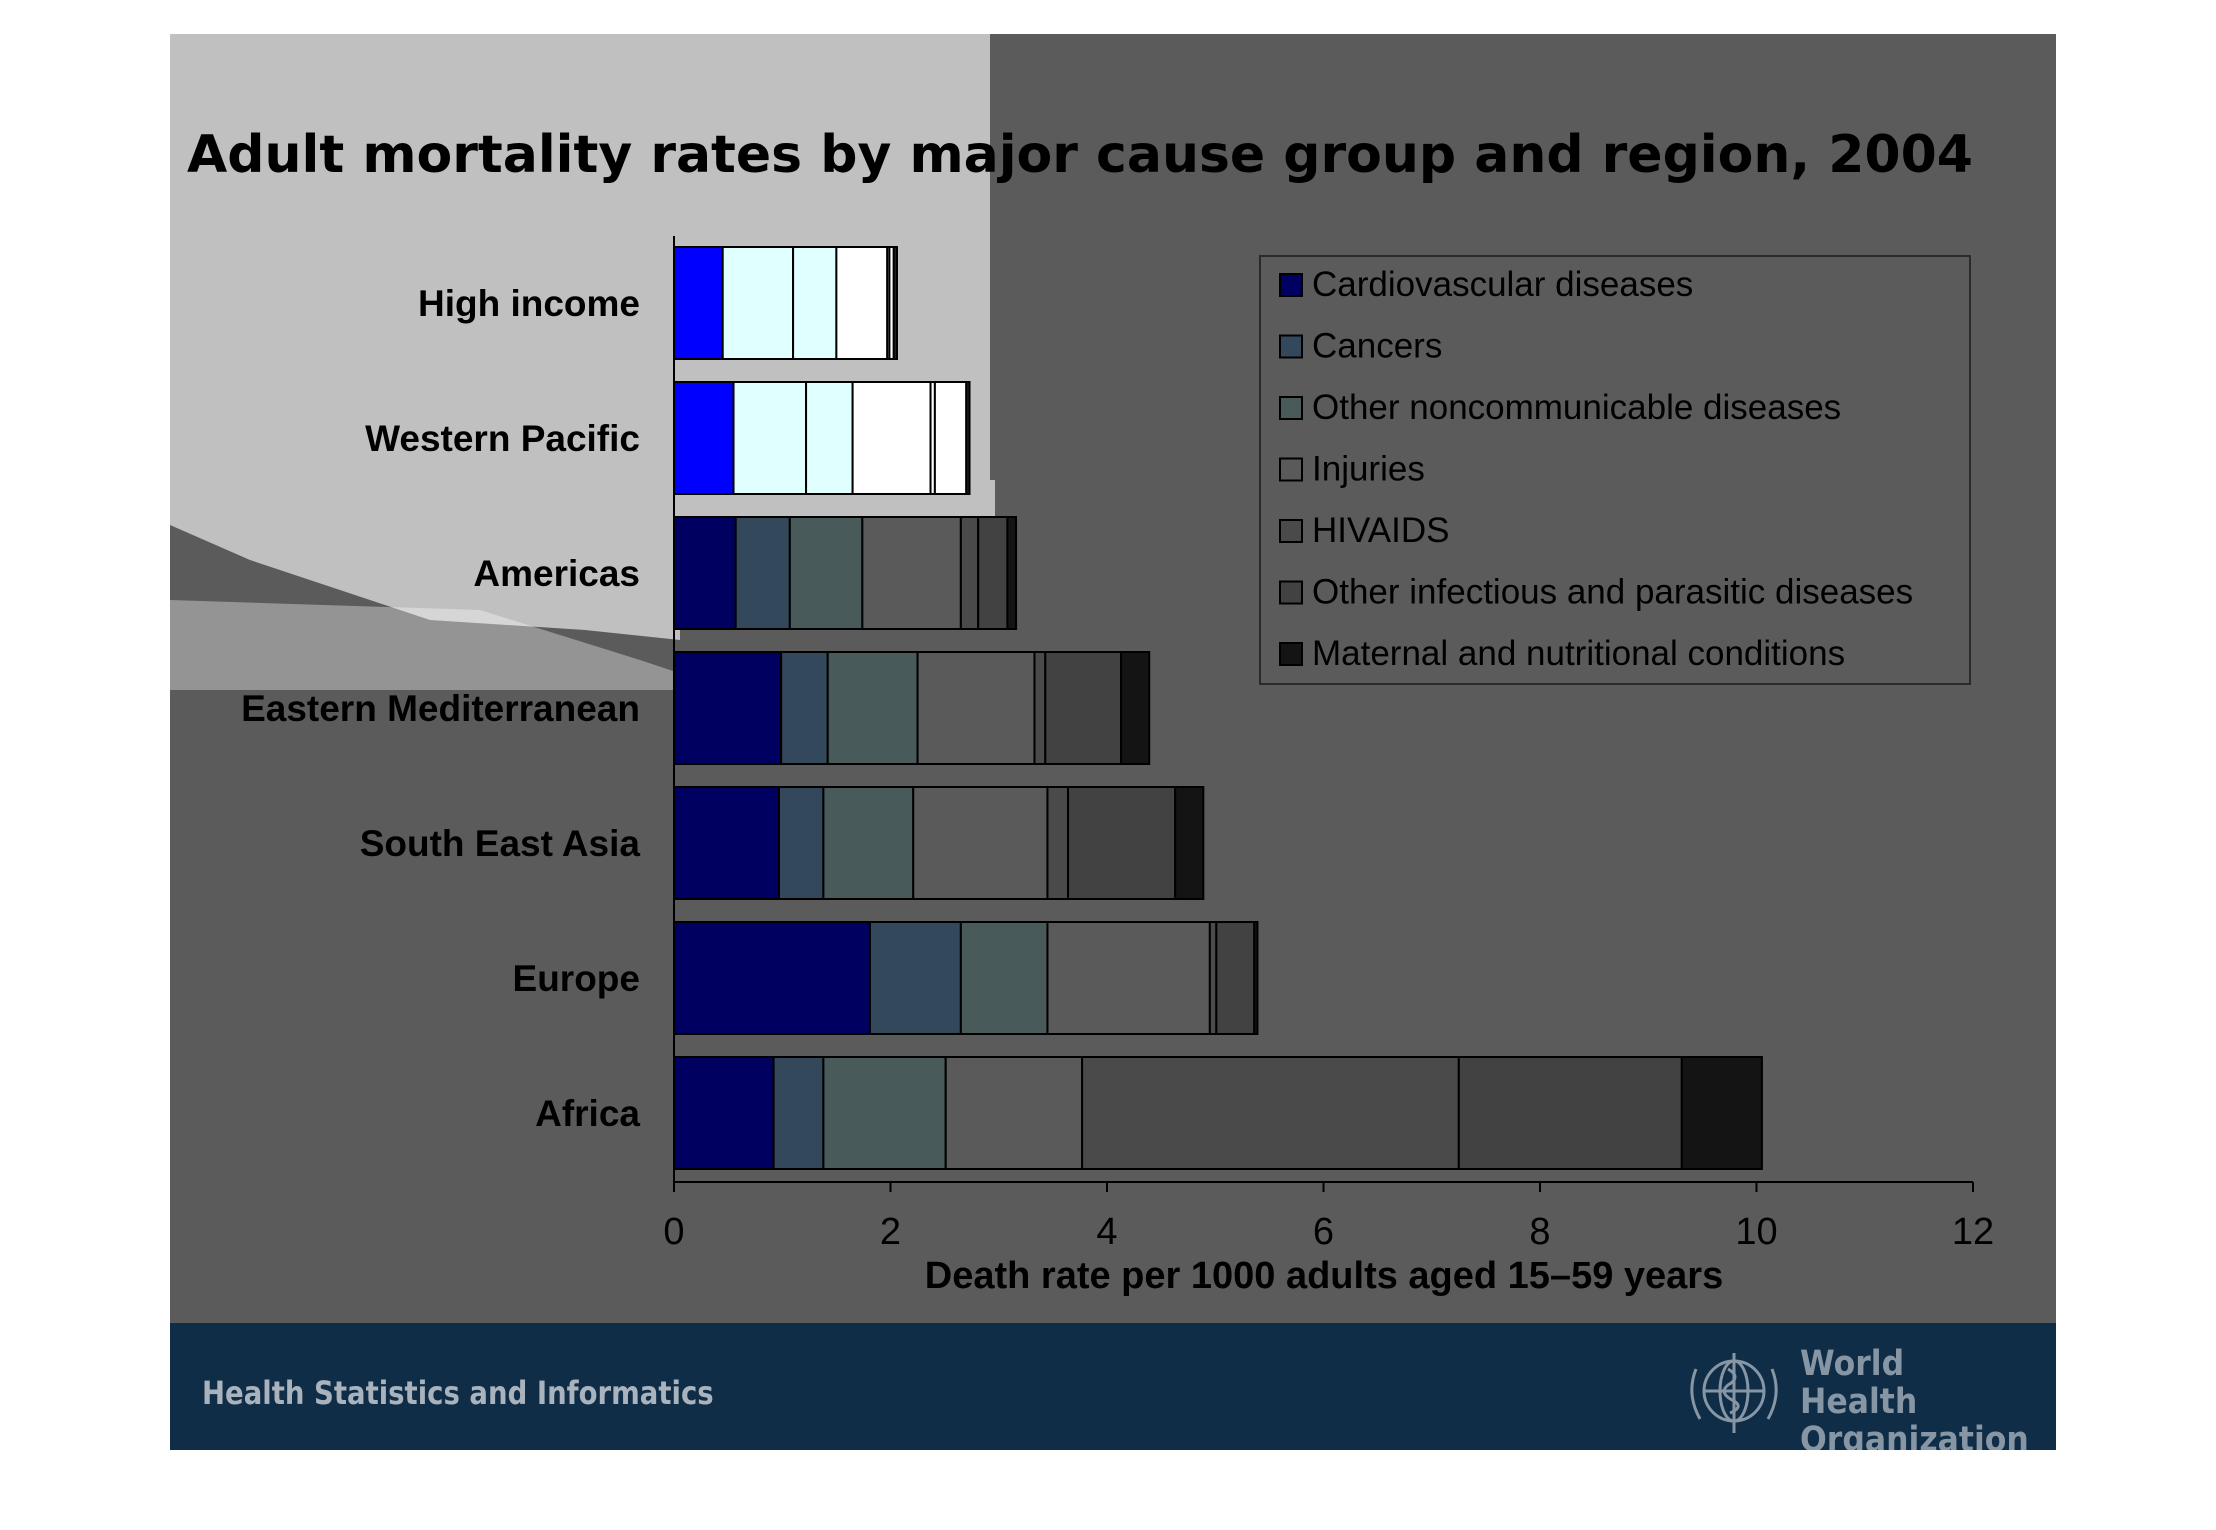 Image resolution: width=2216 pixels, height=1530 pixels. Describe the element at coordinates (673, 1232) in the screenshot. I see `x-tick-label: 0` at that location.